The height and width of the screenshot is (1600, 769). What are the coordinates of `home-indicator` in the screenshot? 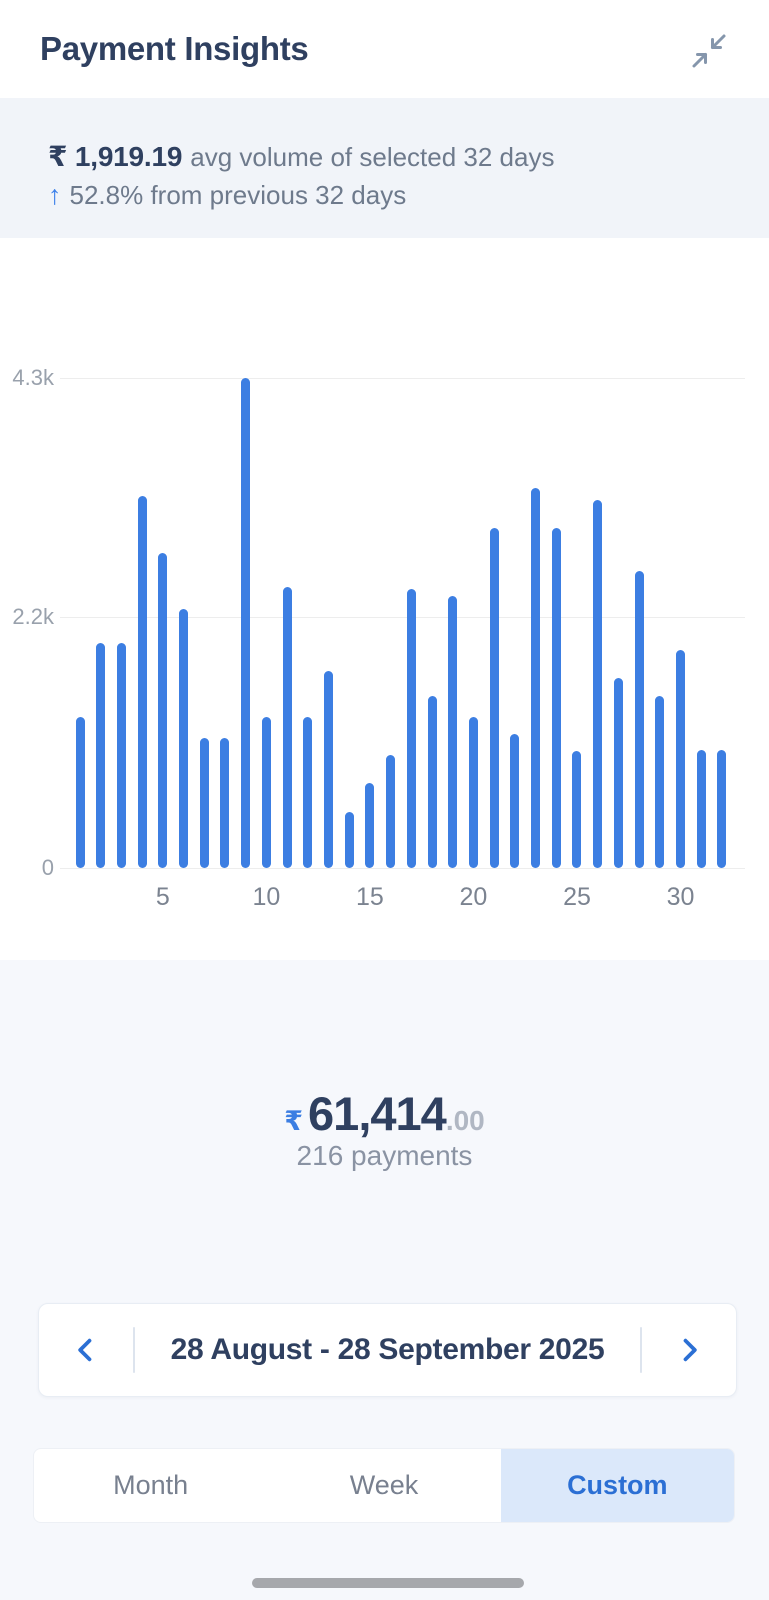 It's located at (388, 1583).